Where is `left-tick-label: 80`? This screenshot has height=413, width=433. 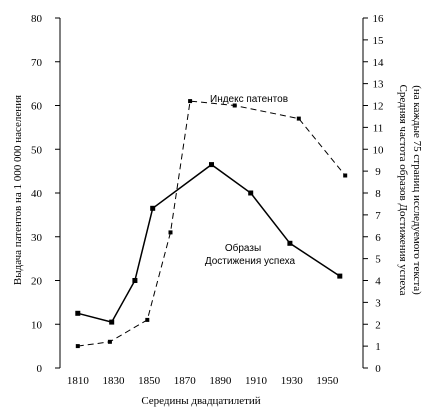
left-tick-label: 80 is located at coordinates (37, 19).